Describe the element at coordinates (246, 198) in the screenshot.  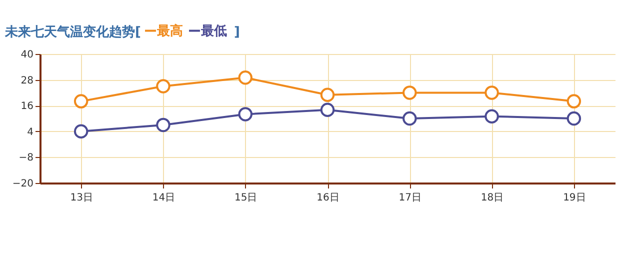
I see `x-tick-label: 15日` at that location.